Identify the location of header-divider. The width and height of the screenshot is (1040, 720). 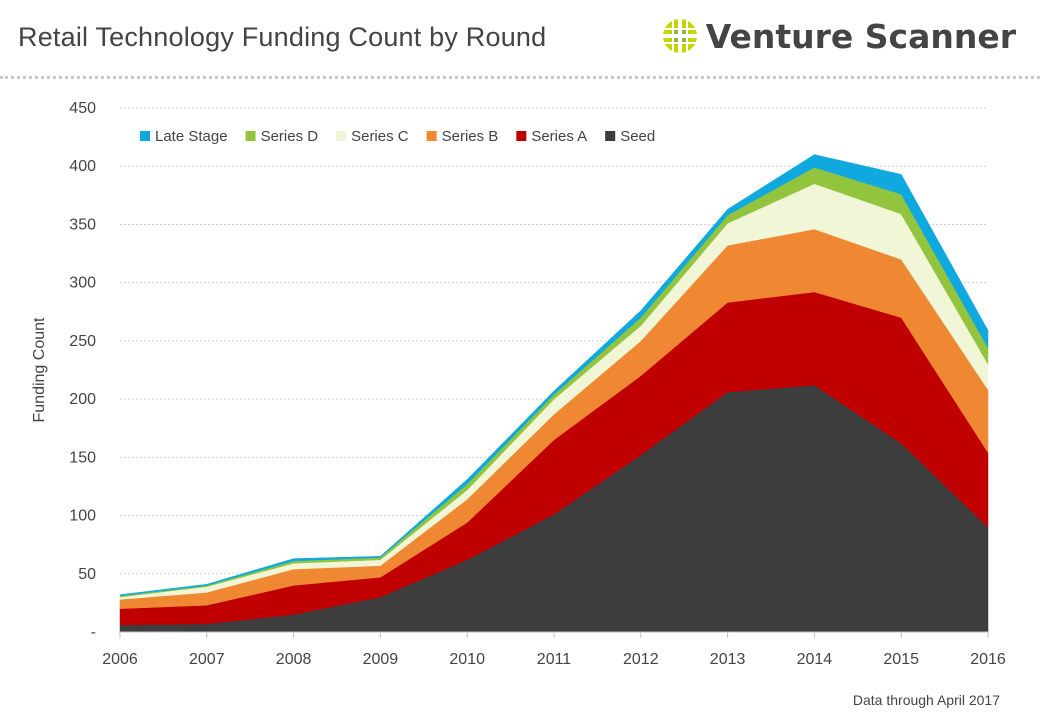
(520, 77).